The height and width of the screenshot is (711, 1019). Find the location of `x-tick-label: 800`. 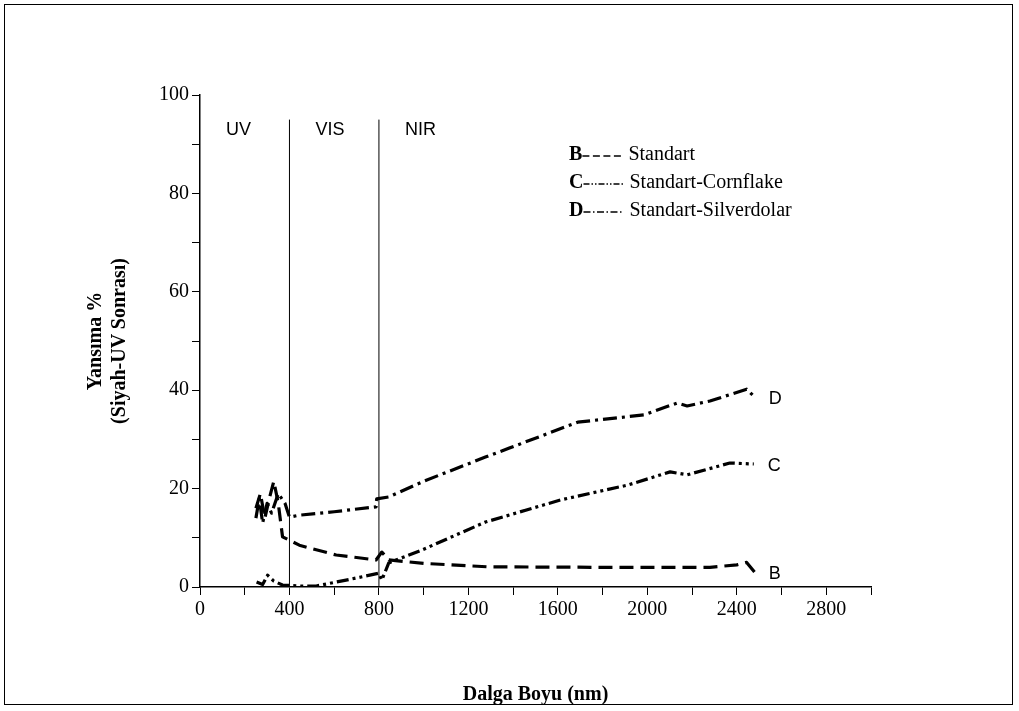

x-tick-label: 800 is located at coordinates (378, 608).